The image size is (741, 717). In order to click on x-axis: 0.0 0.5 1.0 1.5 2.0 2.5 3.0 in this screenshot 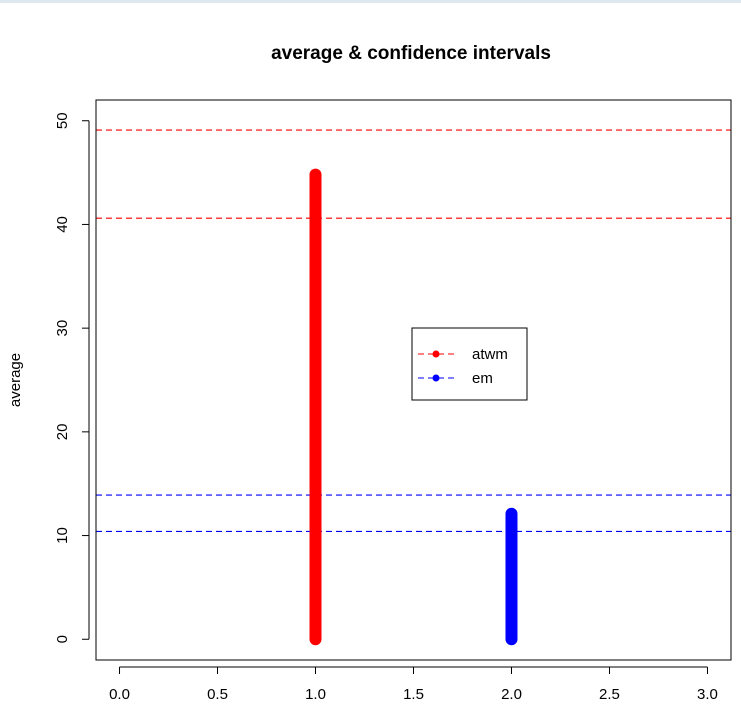, I will do `click(413, 684)`.